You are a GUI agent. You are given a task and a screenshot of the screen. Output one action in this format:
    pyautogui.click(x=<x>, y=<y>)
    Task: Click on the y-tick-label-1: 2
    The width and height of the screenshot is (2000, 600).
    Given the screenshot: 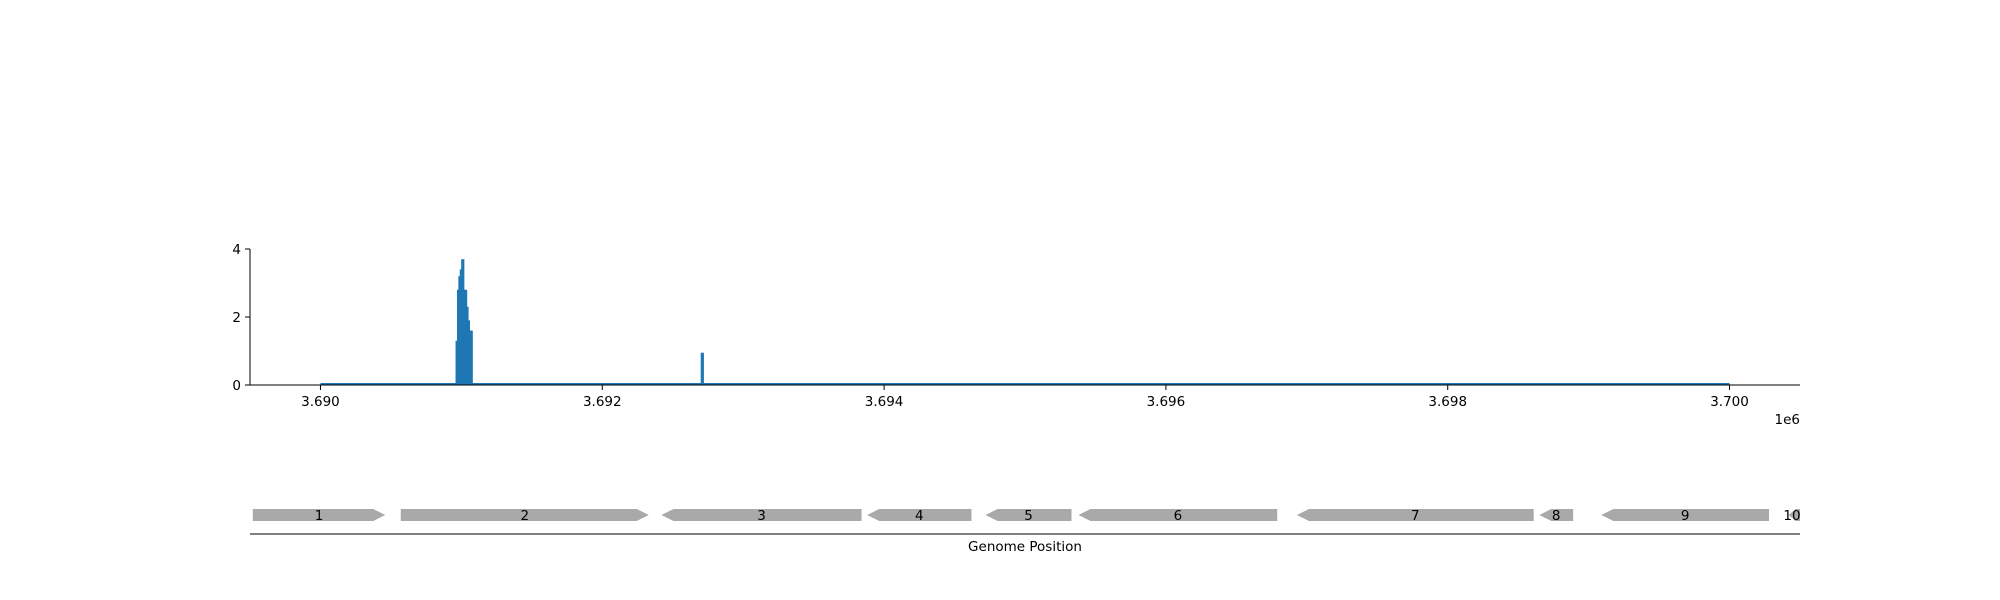 What is the action you would take?
    pyautogui.click(x=236, y=318)
    